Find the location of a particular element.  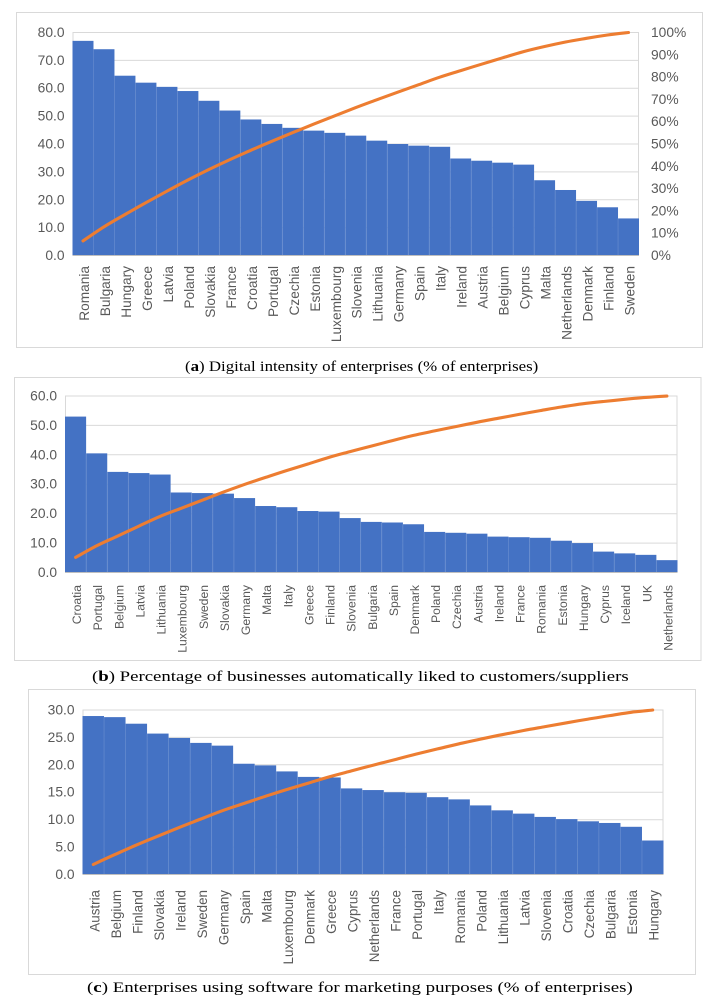

svg-text: 80.0 is located at coordinates (51, 32).